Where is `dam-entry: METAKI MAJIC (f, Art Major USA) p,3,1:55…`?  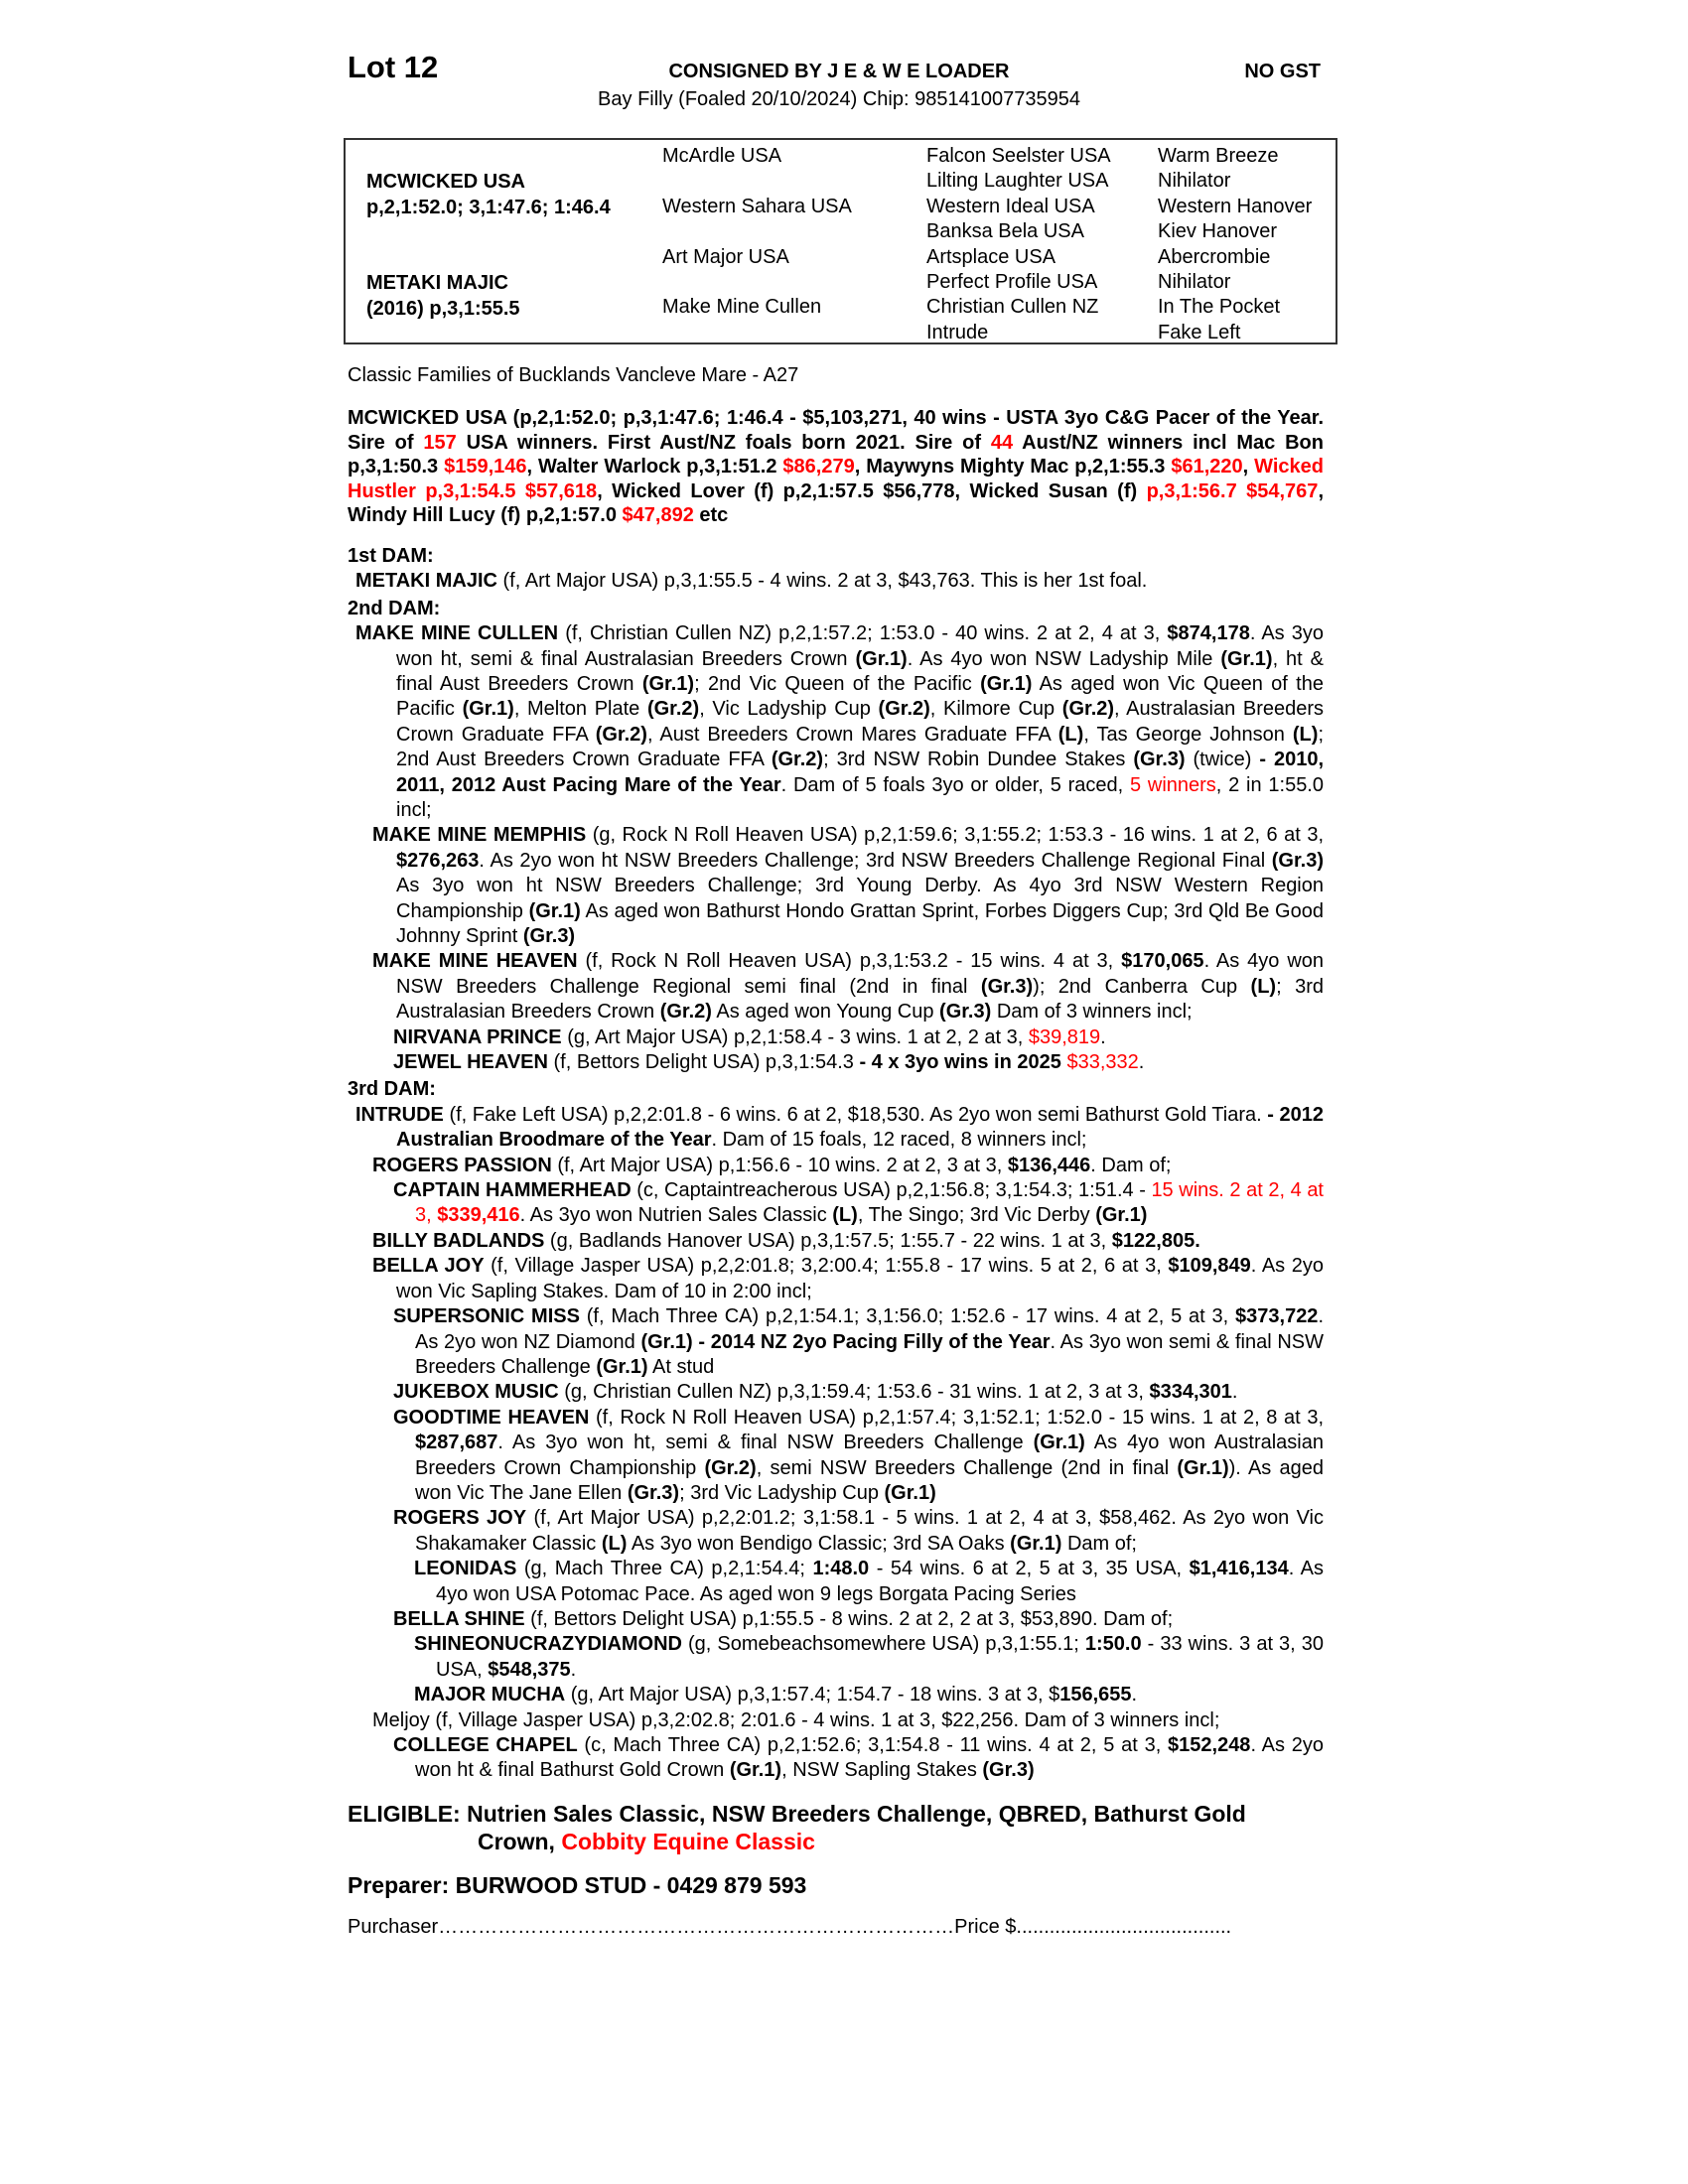
dam-entry: METAKI MAJIC (f, Art Major USA) p,3,1:55… is located at coordinates (836, 581).